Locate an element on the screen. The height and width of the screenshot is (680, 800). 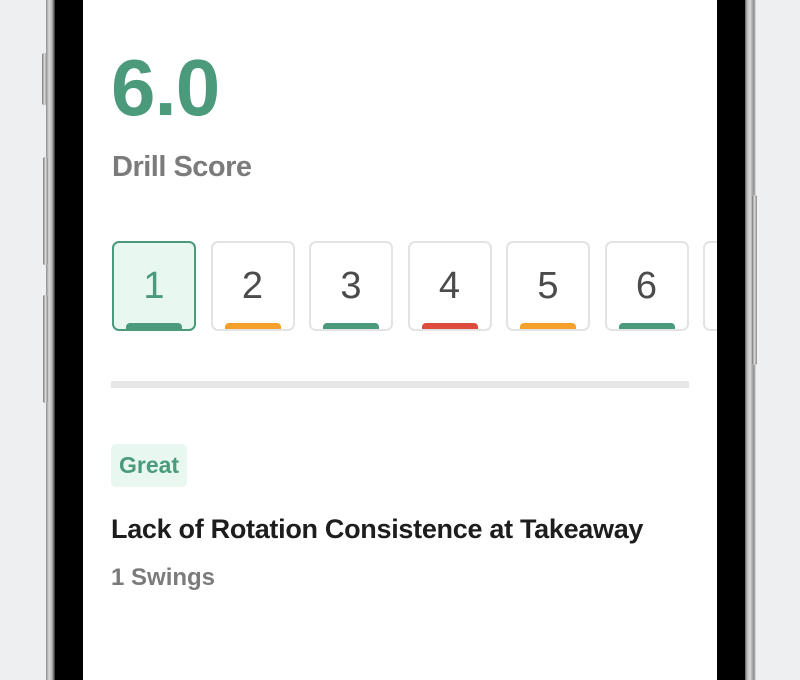
swing-tile: 4 is located at coordinates (449, 286).